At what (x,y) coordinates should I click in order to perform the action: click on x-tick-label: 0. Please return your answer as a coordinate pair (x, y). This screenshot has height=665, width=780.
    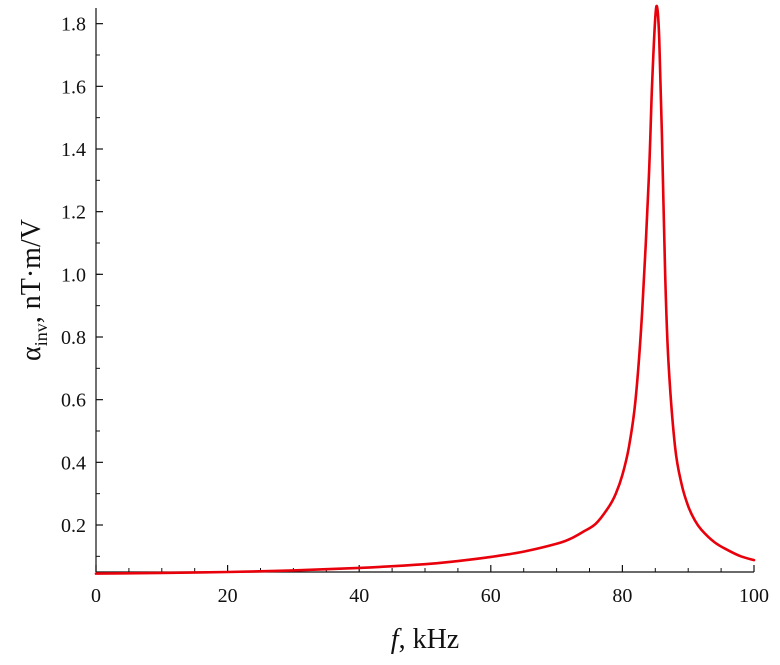
    Looking at the image, I should click on (96, 596).